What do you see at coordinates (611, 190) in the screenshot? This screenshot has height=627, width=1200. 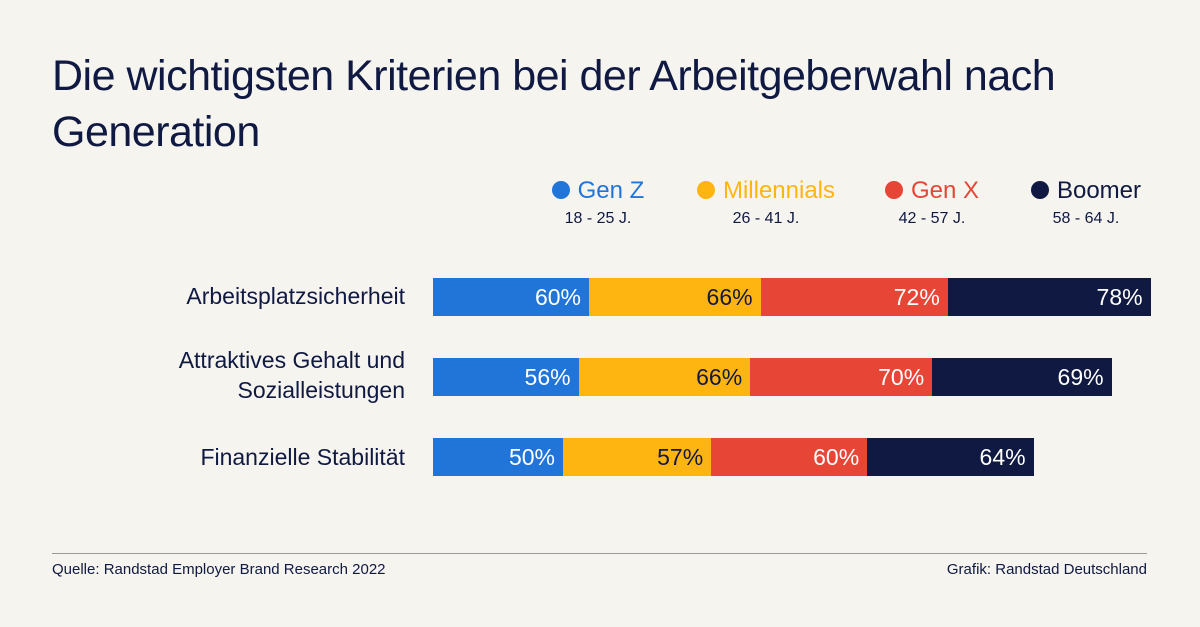 I see `legend-label-gen-z: Gen Z` at bounding box center [611, 190].